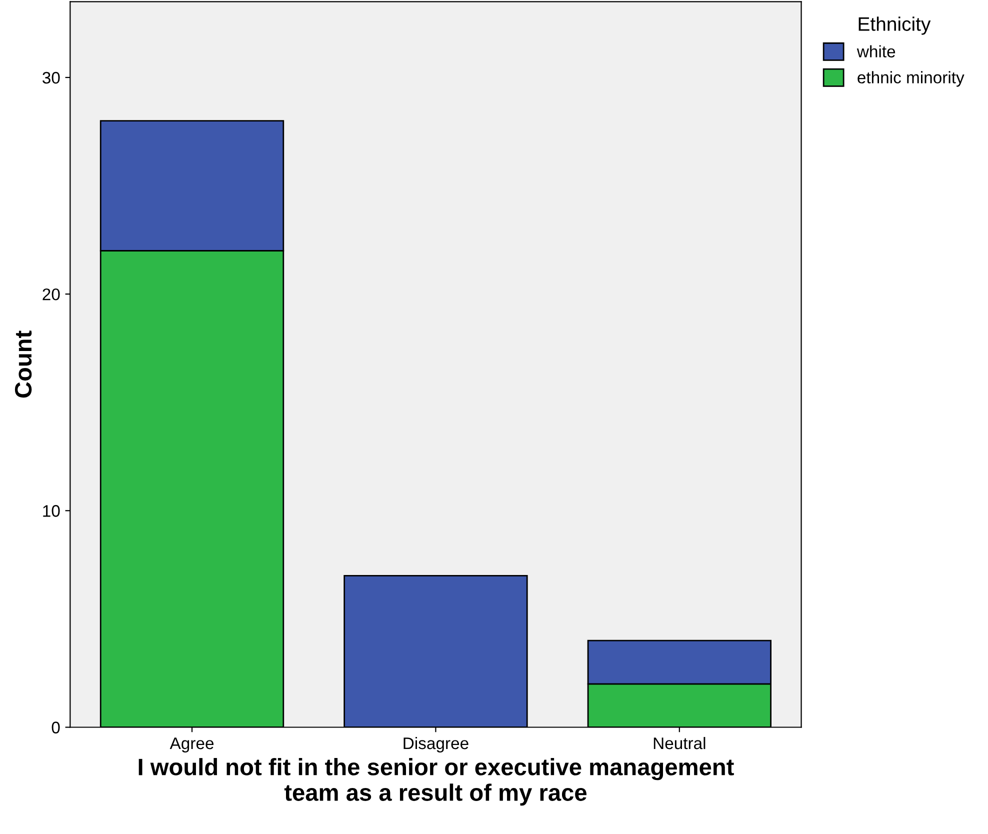 This screenshot has height=834, width=988. Describe the element at coordinates (436, 744) in the screenshot. I see `x-tick-label: Disagree` at that location.